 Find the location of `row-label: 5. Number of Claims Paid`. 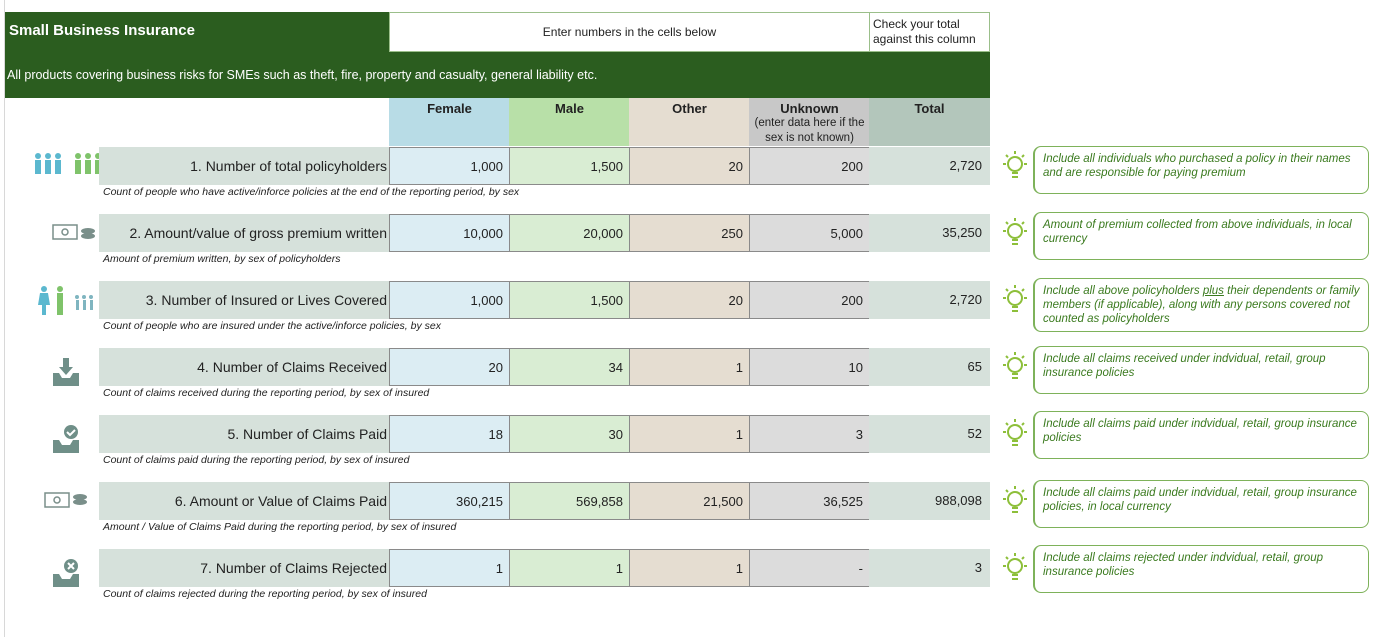

row-label: 5. Number of Claims Paid is located at coordinates (244, 434).